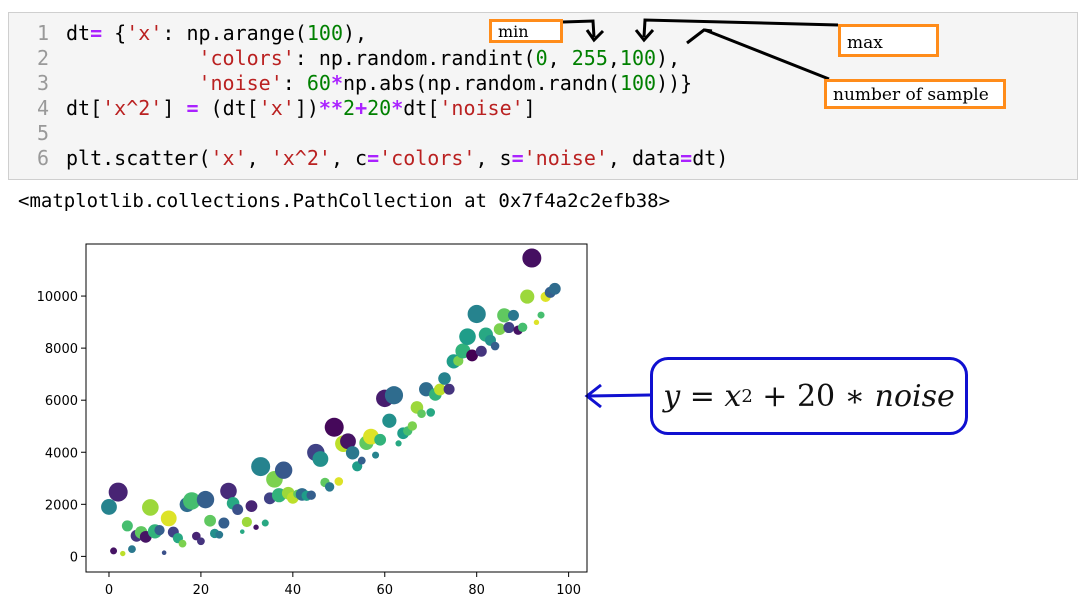  What do you see at coordinates (188, 33) in the screenshot?
I see `code-line: 1 dt= {'x': np.arange(100),` at bounding box center [188, 33].